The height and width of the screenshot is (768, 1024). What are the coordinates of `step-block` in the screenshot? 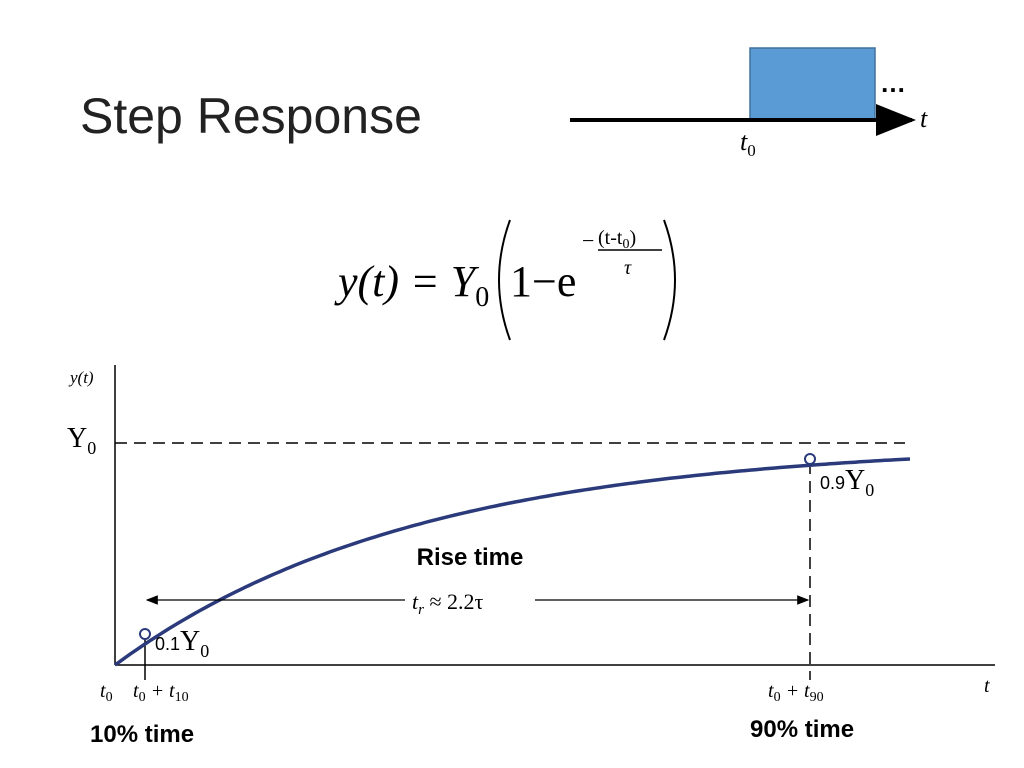 It's located at (812, 84).